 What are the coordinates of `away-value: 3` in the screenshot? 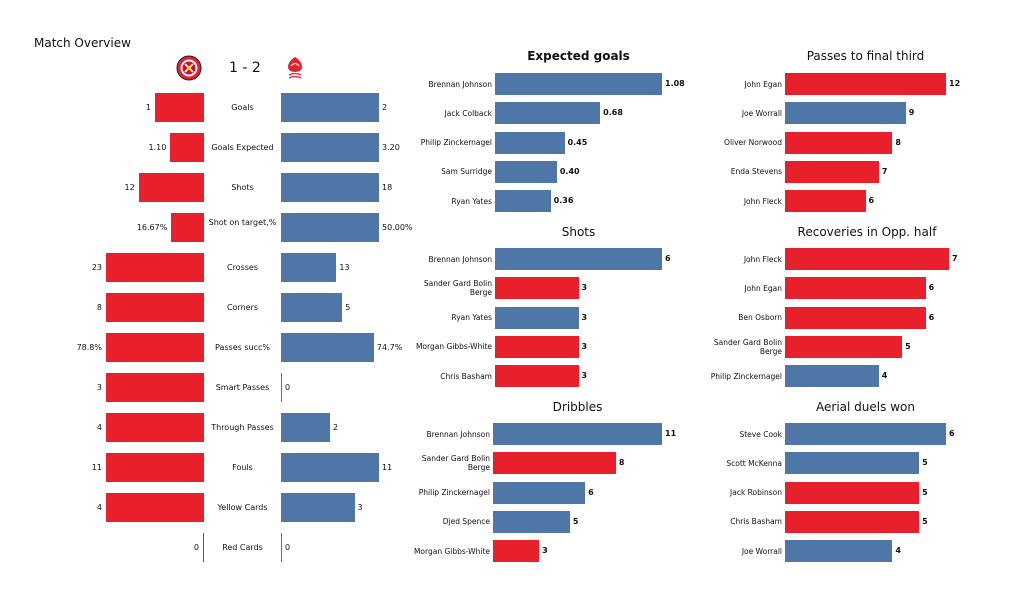 It's located at (360, 507).